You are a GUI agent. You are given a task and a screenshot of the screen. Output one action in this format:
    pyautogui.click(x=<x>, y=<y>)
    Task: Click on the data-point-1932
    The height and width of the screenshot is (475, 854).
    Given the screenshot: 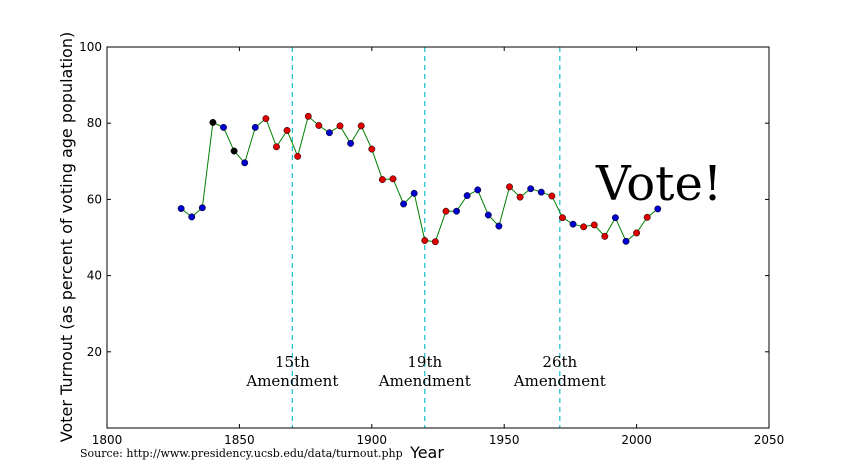 What is the action you would take?
    pyautogui.click(x=456, y=211)
    